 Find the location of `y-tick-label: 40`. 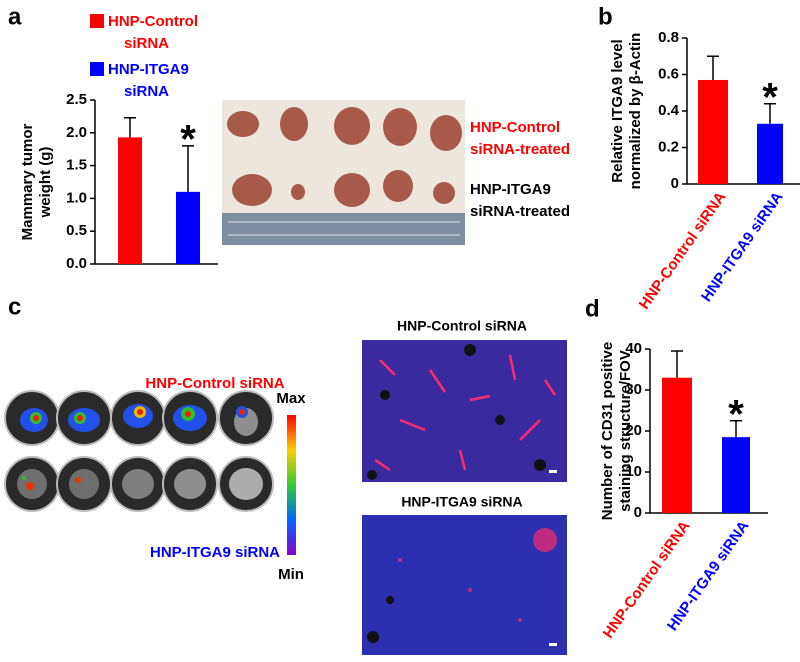

y-tick-label: 40 is located at coordinates (633, 348).